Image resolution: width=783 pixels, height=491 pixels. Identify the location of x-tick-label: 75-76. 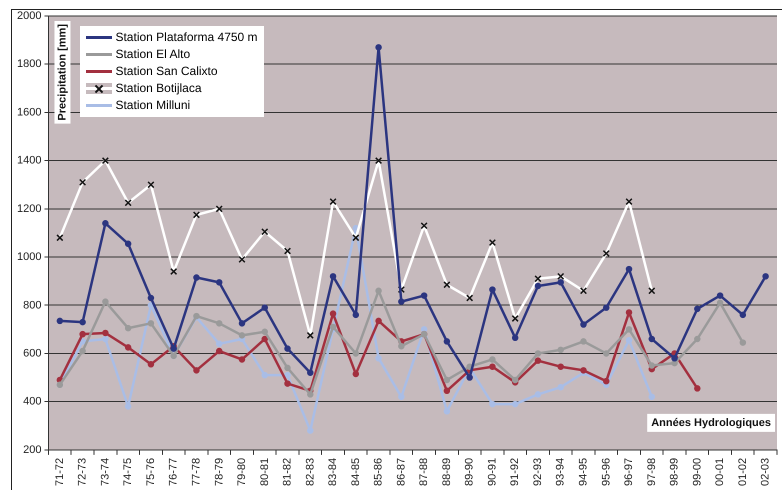
(150, 472).